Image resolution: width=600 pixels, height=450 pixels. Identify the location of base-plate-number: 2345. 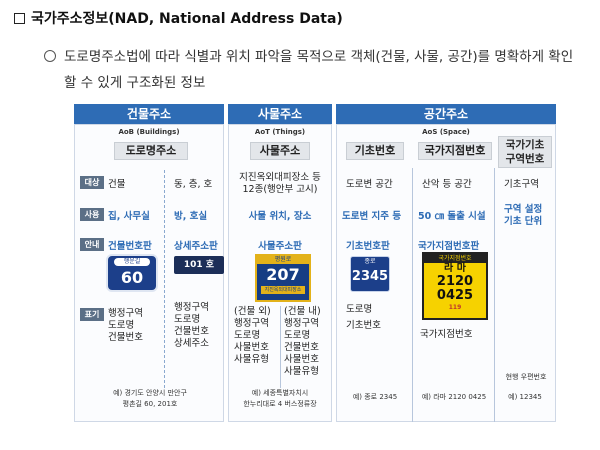
(370, 276).